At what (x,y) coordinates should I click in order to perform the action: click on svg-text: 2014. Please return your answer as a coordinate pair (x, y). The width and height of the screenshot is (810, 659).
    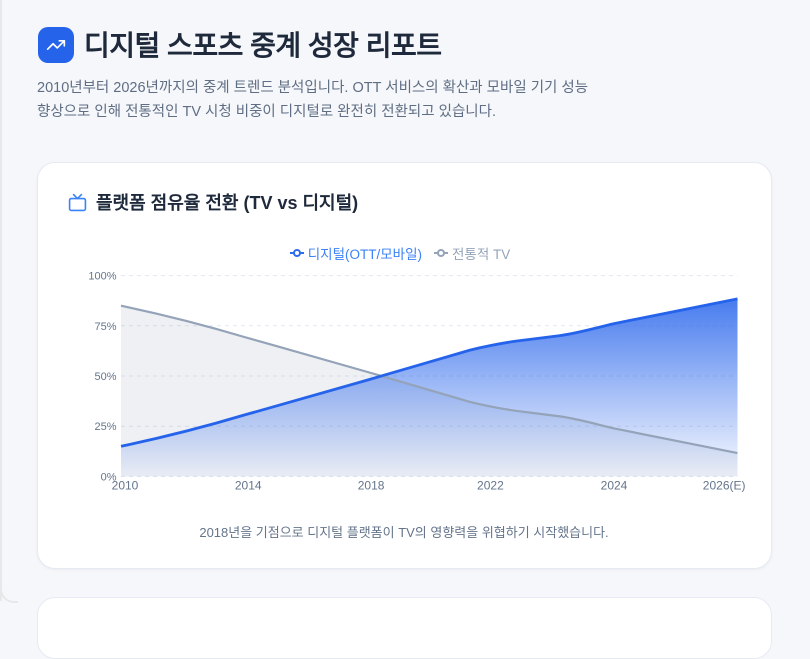
    Looking at the image, I should click on (248, 486).